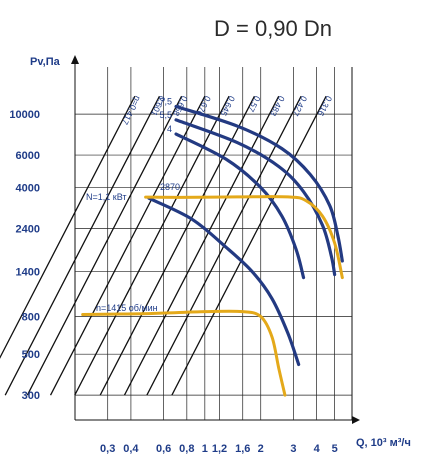 The width and height of the screenshot is (430, 462). I want to click on x-tick-label: 0,4, so click(131, 449).